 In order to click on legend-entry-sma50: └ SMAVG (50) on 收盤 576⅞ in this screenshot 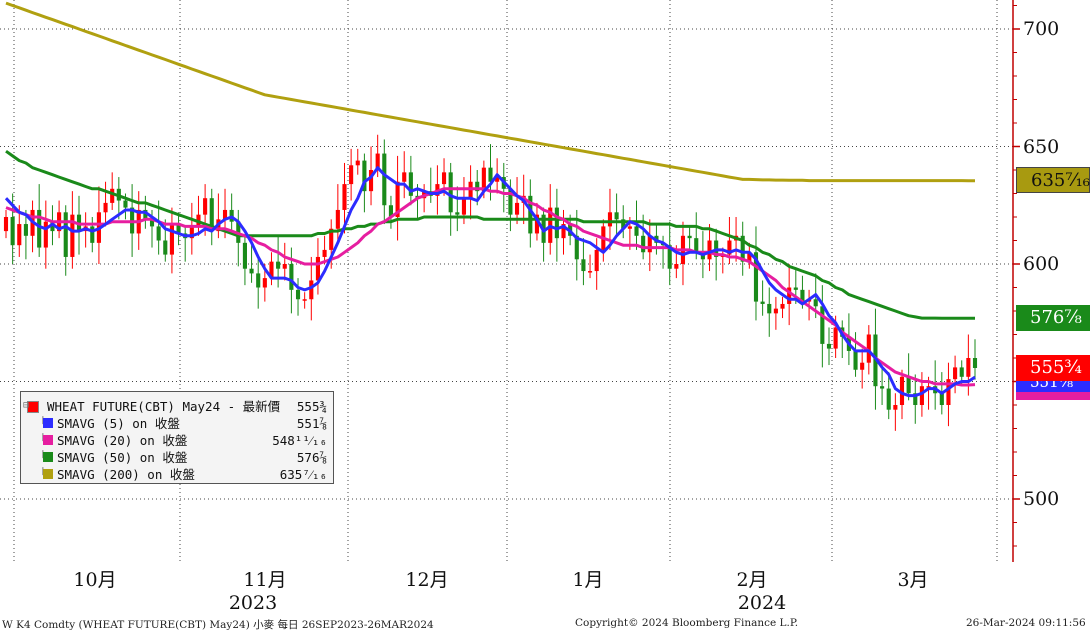, I will do `click(177, 457)`.